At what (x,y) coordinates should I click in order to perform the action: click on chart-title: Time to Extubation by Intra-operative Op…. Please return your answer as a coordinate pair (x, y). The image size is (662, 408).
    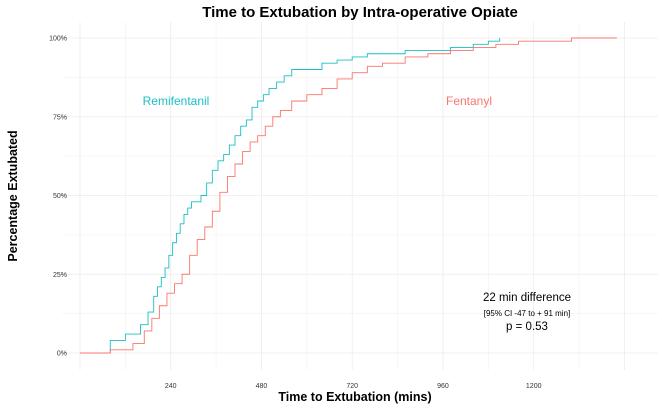
    Looking at the image, I should click on (360, 12).